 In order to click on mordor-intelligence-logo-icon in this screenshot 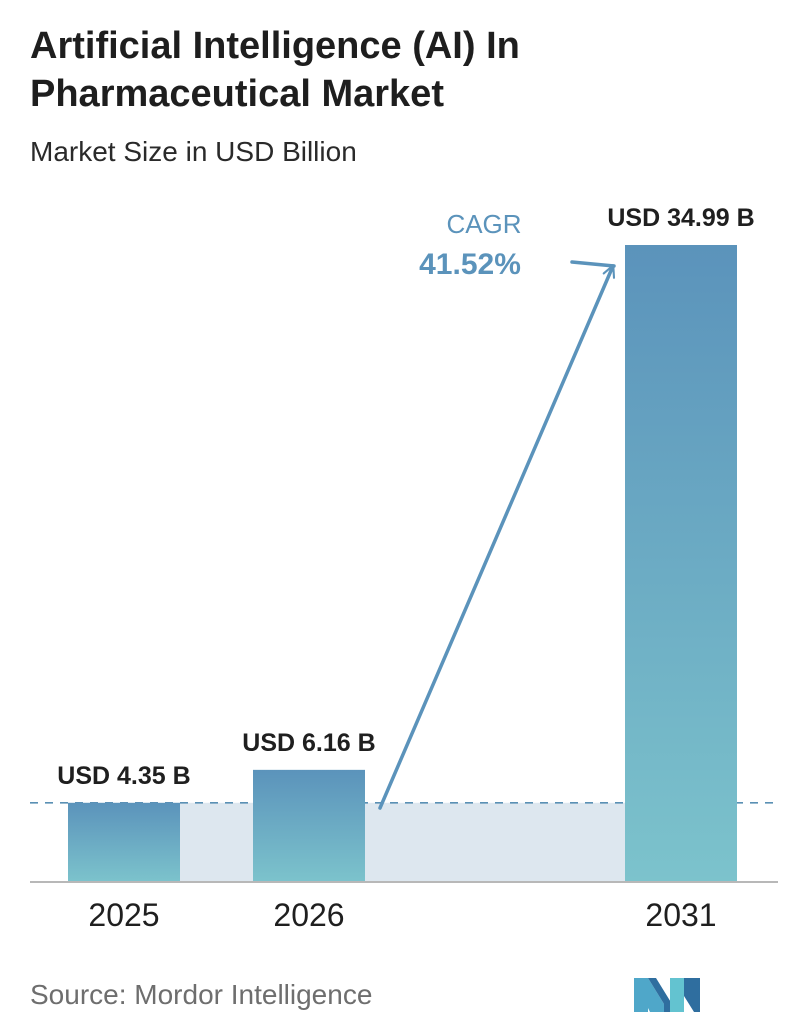, I will do `click(667, 995)`.